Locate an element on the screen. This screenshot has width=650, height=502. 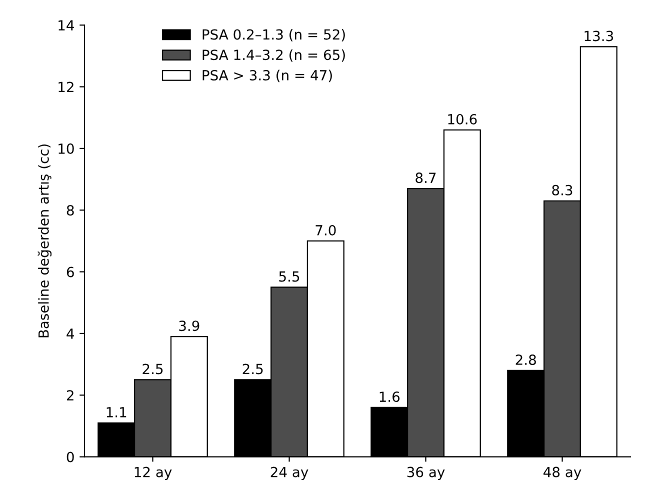
data-label: 13.3 is located at coordinates (598, 36).